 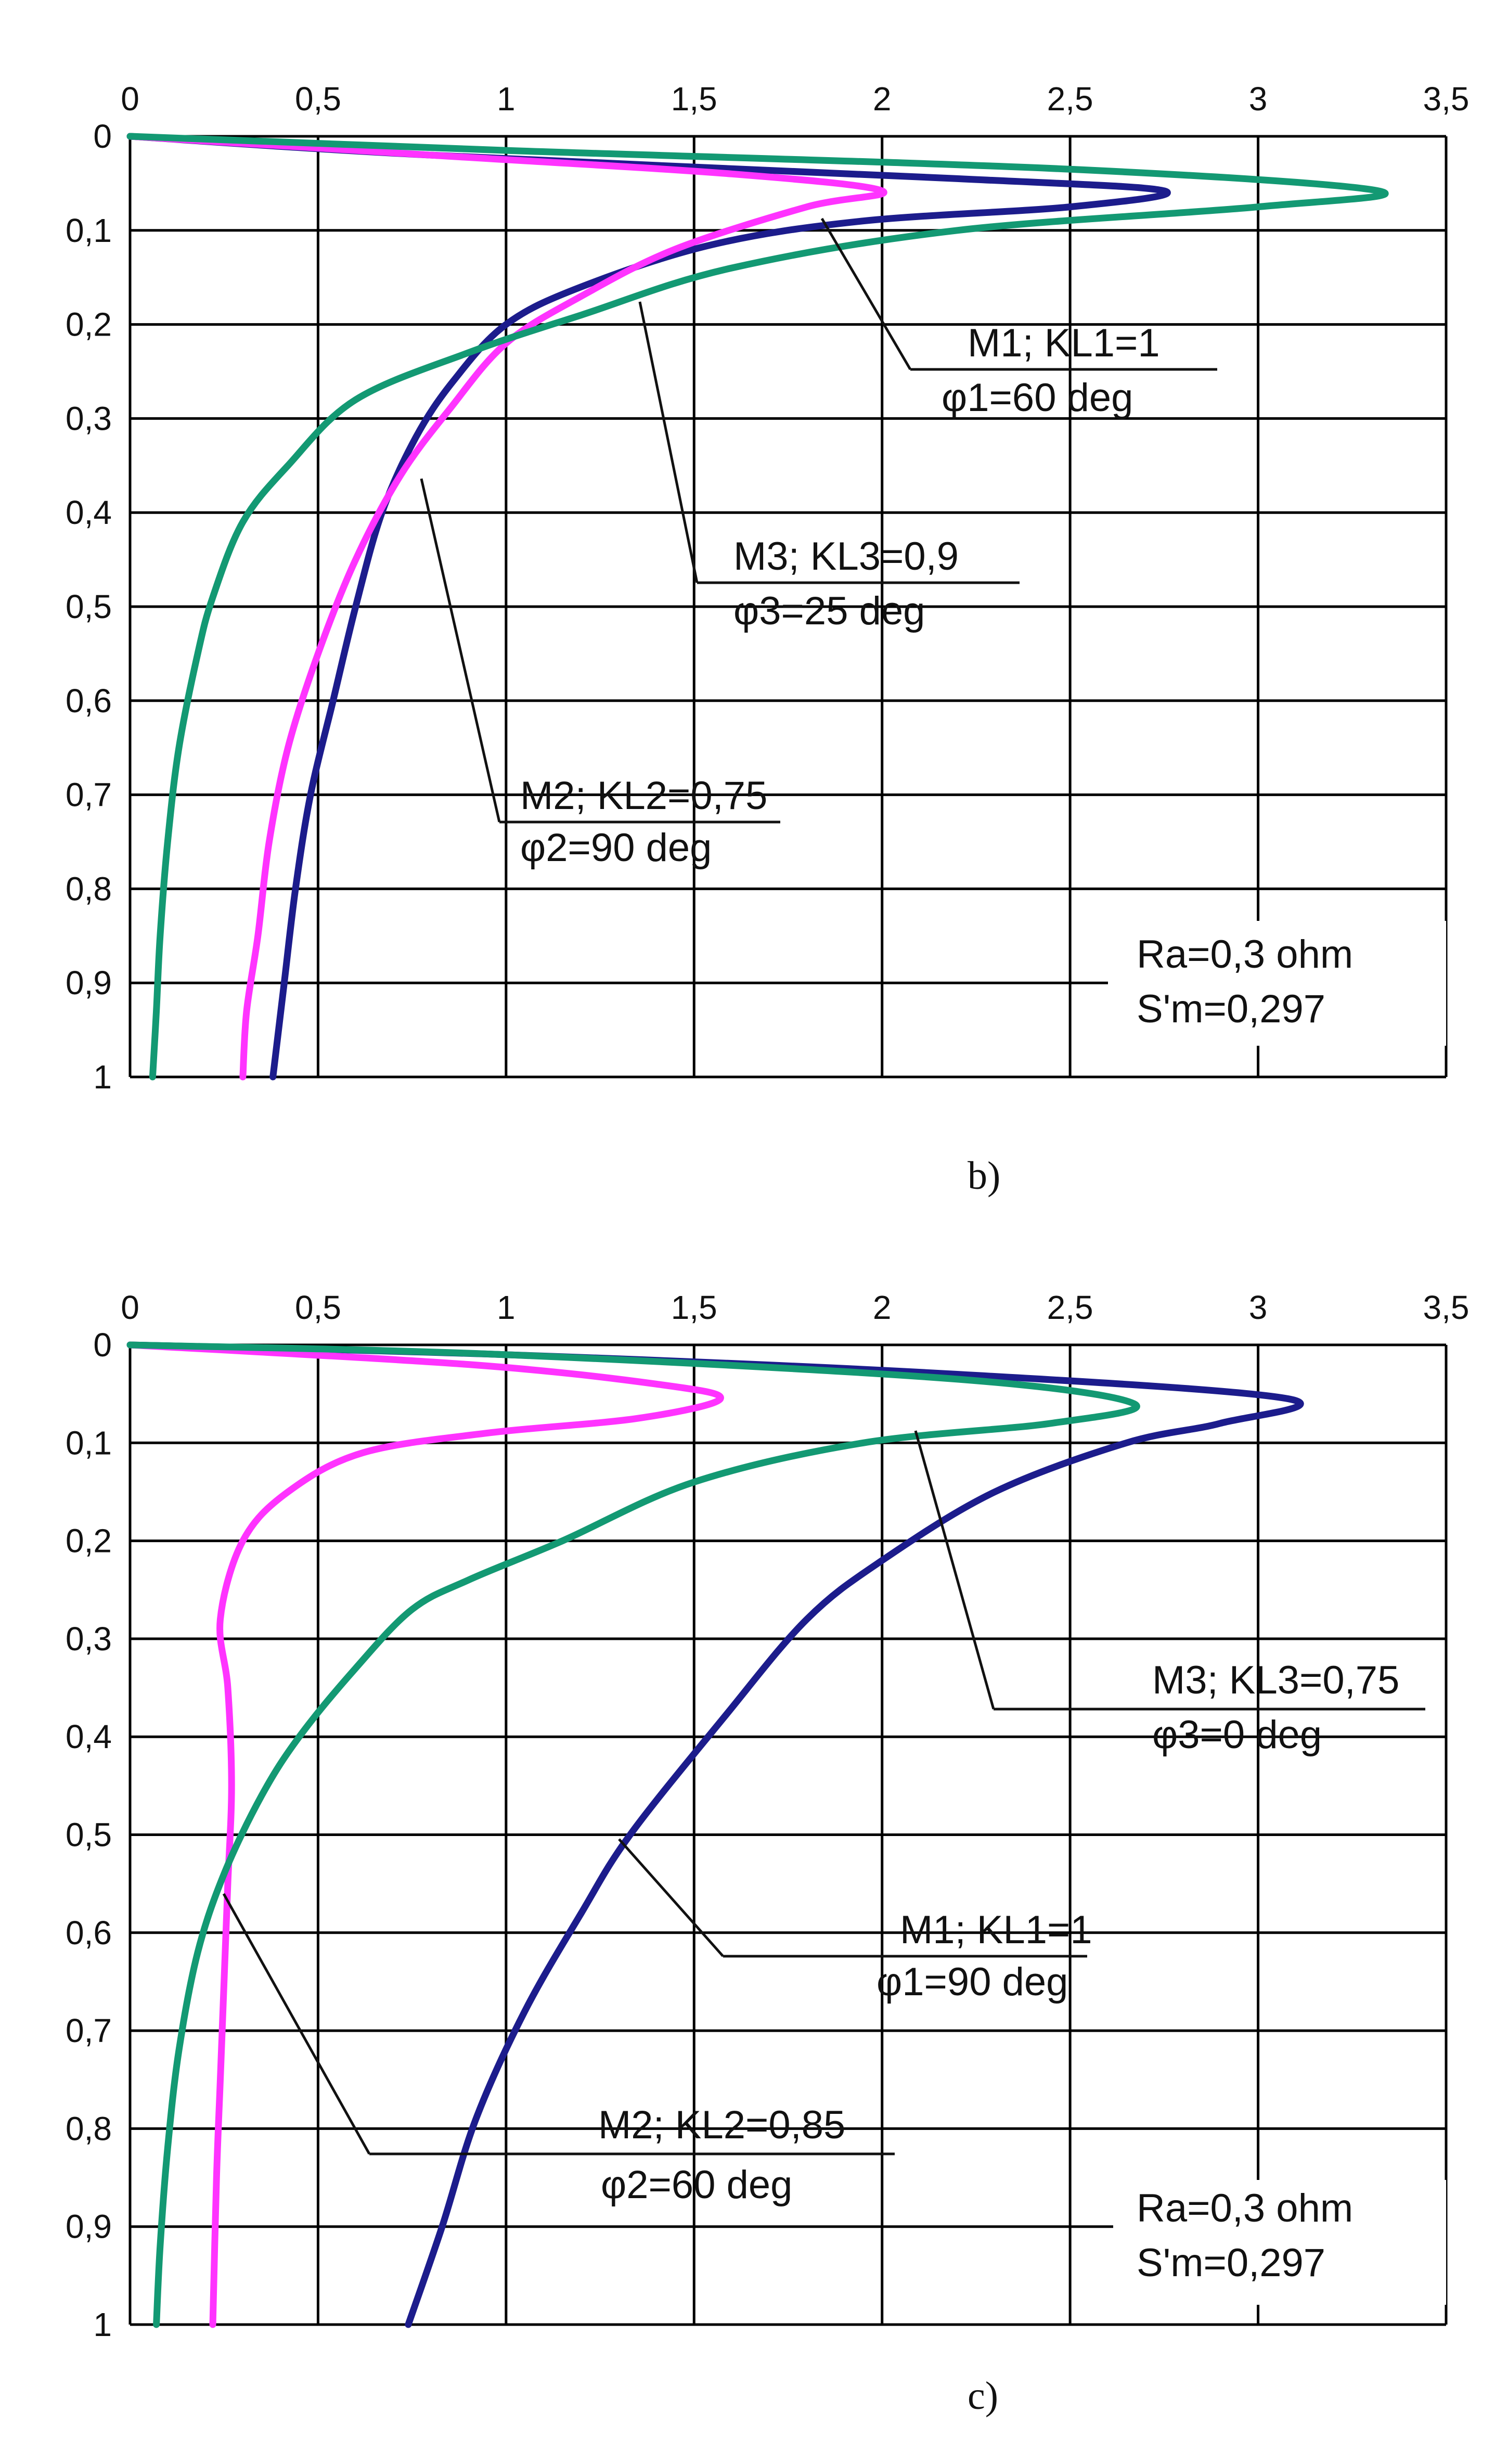 What do you see at coordinates (1245, 2208) in the screenshot?
I see `parameter-ra-c: Ra=0,3 ohm` at bounding box center [1245, 2208].